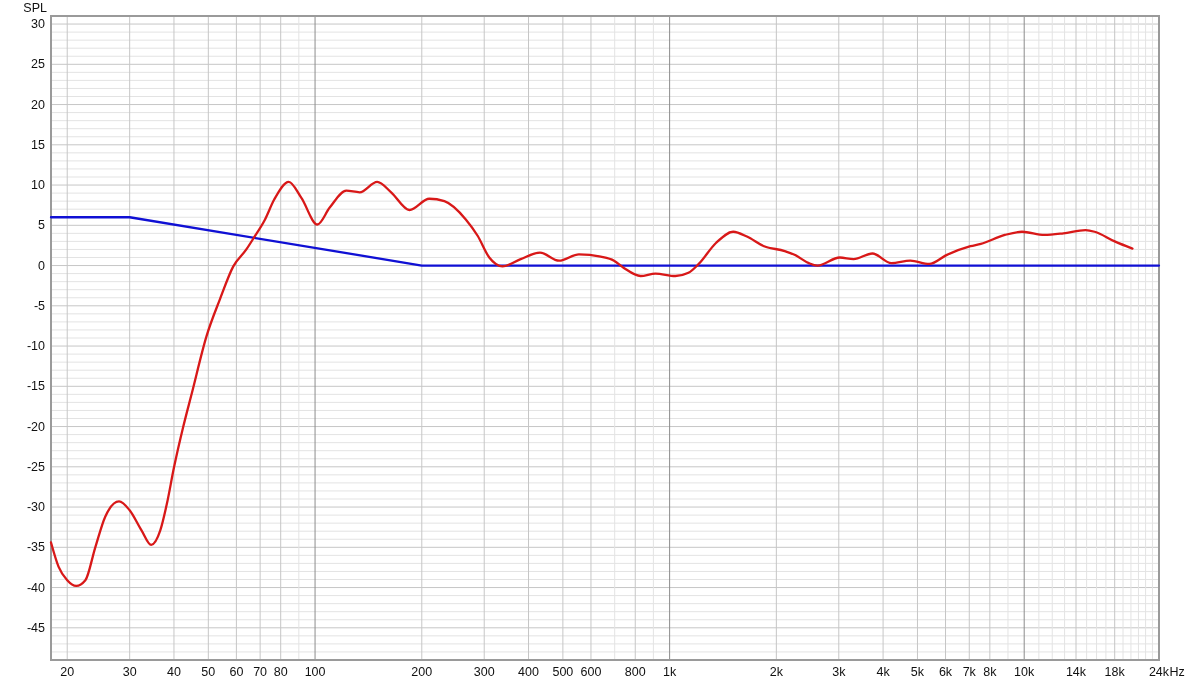  Describe the element at coordinates (38, 104) in the screenshot. I see `y-tick-label: 20` at that location.